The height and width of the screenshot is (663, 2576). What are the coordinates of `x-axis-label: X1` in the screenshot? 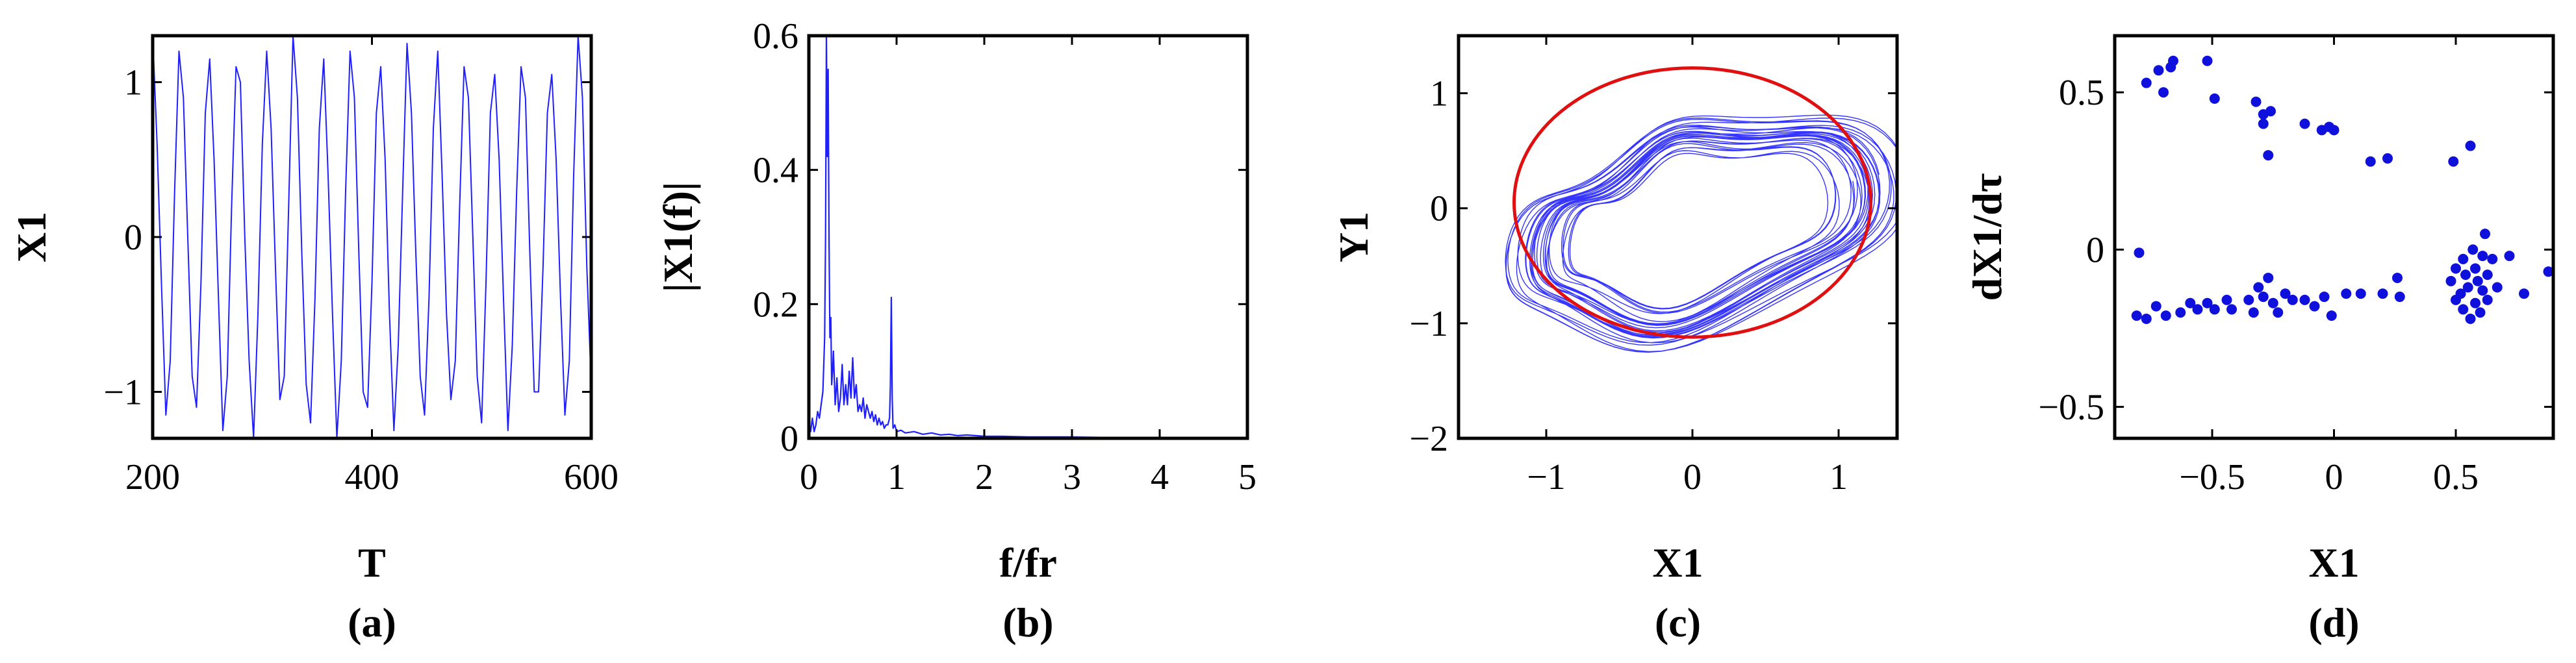 It's located at (1677, 563).